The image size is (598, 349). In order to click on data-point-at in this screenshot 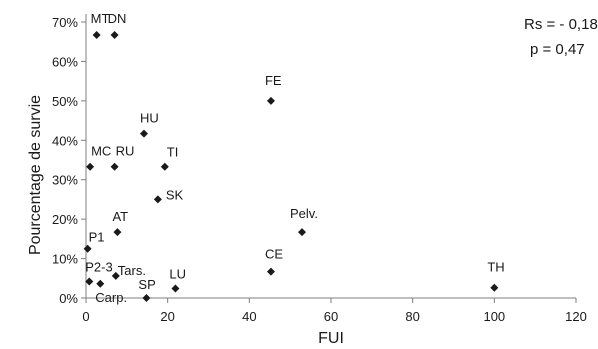, I will do `click(117, 232)`.